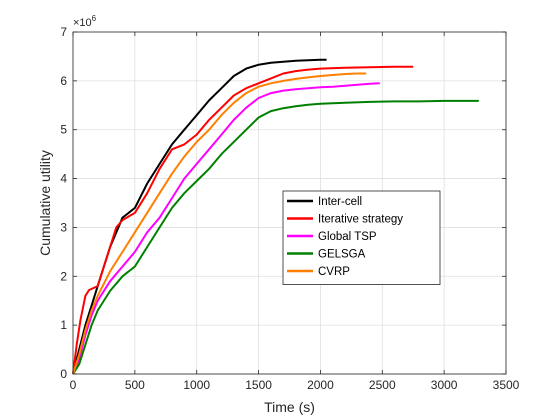  Describe the element at coordinates (340, 202) in the screenshot. I see `legend-entry-label: Inter-cell` at that location.